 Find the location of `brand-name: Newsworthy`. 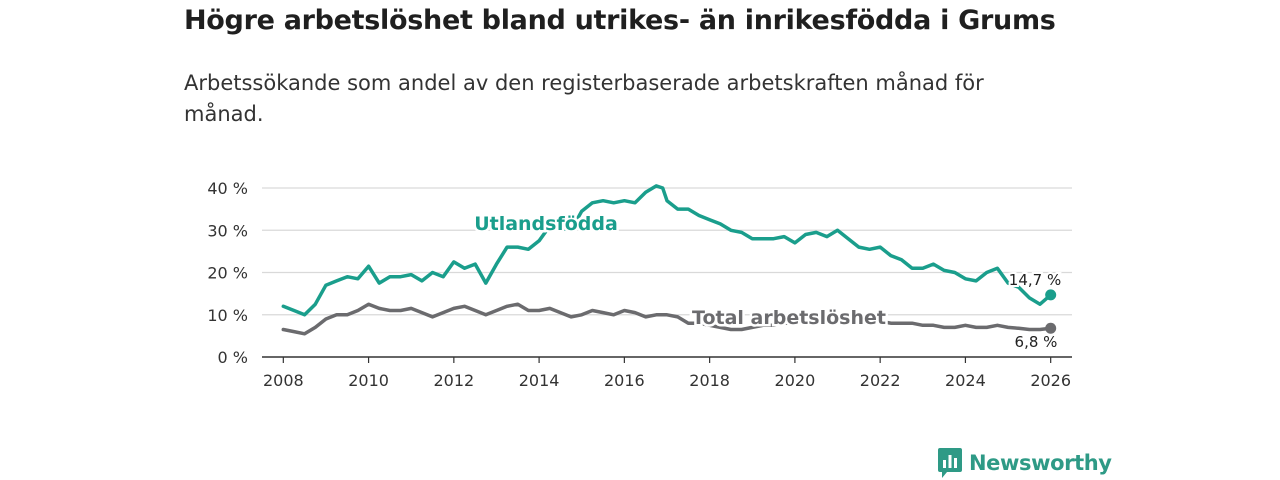

brand-name: Newsworthy is located at coordinates (1040, 463).